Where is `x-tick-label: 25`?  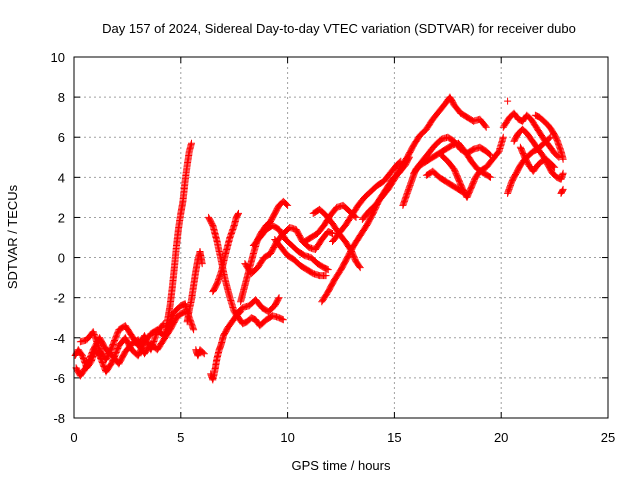
x-tick-label: 25 is located at coordinates (608, 437).